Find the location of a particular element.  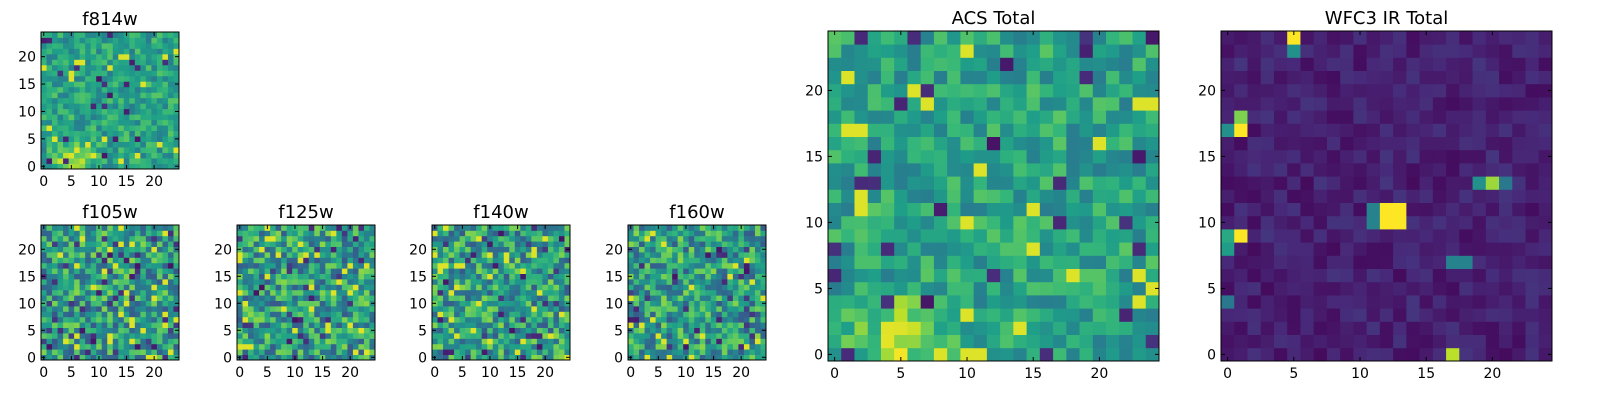

y-tick-label: 20 is located at coordinates (27, 58).